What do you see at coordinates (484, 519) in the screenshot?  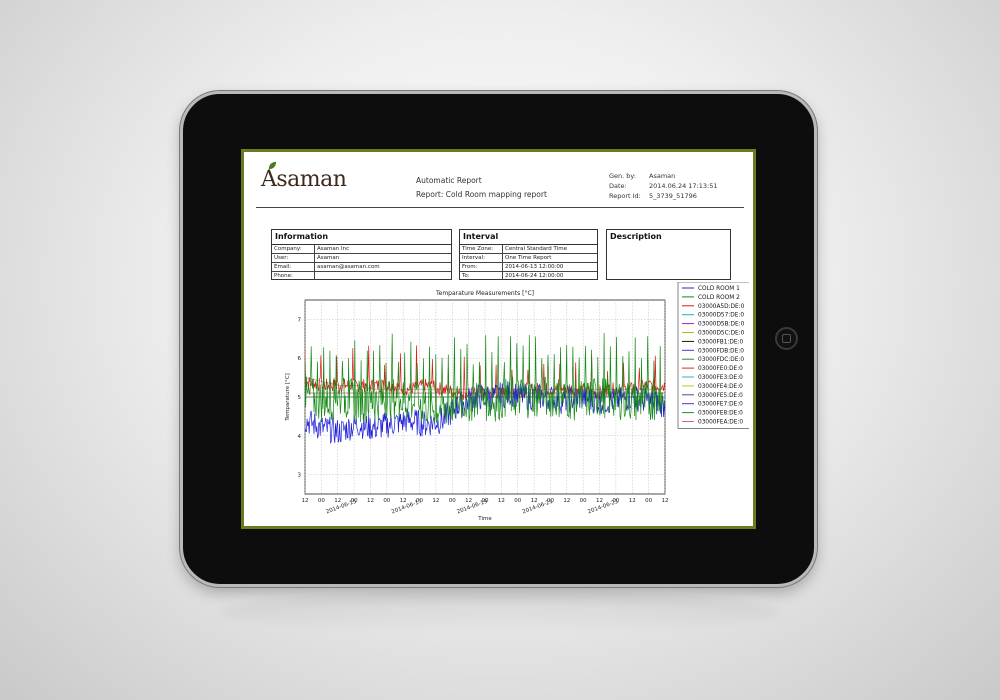 I see `x-axis-label: Time` at bounding box center [484, 519].